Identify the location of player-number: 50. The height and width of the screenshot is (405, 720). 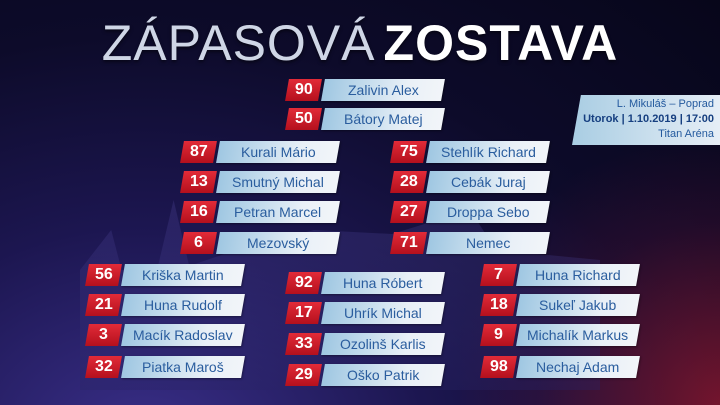
(303, 118).